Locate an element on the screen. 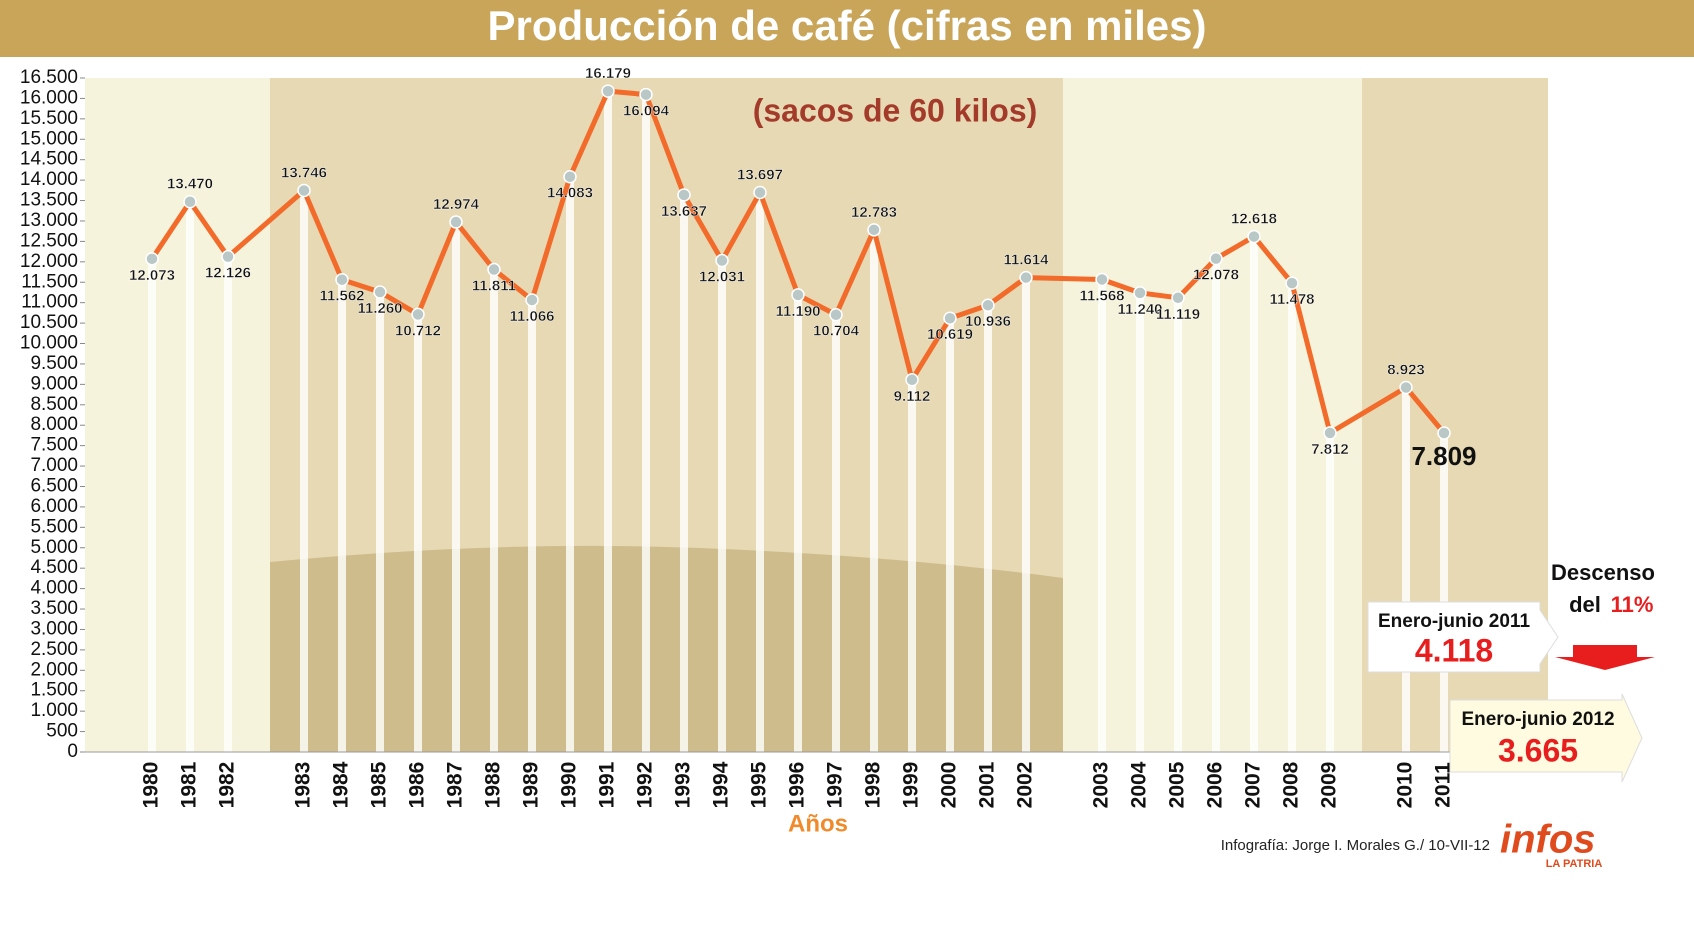 The width and height of the screenshot is (1694, 928). y-tick-label: 1.000 is located at coordinates (54, 710).